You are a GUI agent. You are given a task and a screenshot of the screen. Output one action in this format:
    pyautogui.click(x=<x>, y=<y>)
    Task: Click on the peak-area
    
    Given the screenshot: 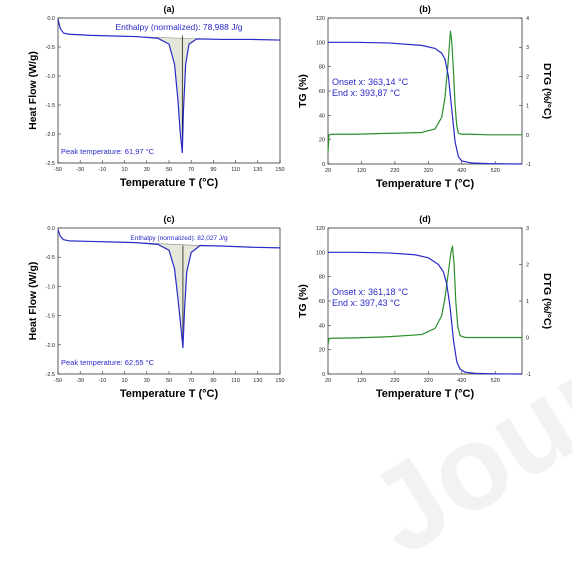 What is the action you would take?
    pyautogui.click(x=166, y=94)
    